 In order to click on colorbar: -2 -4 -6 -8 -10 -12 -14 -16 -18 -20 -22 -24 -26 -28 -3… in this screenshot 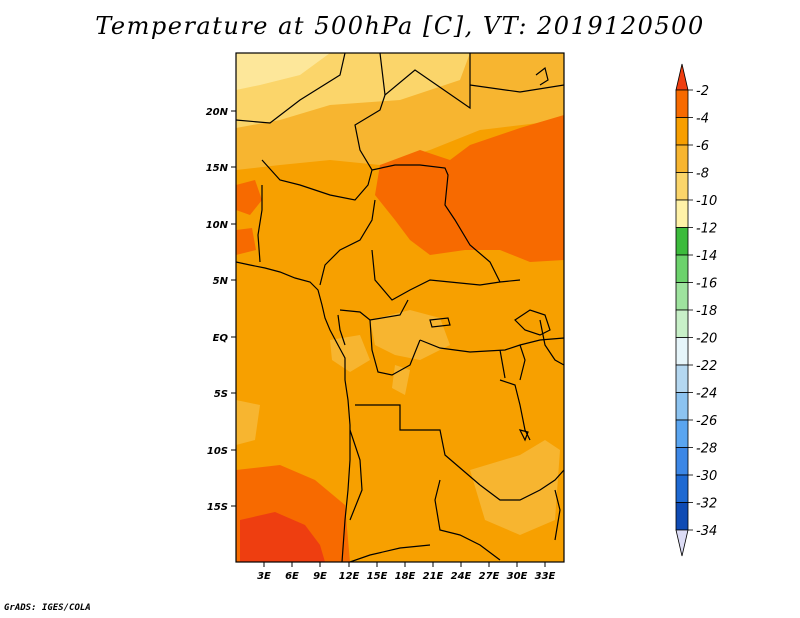, I will do `click(696, 310)`.